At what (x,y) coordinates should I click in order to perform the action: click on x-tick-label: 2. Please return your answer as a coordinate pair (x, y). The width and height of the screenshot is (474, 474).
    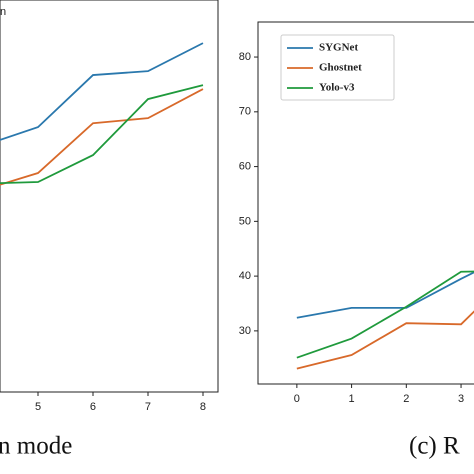
    Looking at the image, I should click on (406, 399).